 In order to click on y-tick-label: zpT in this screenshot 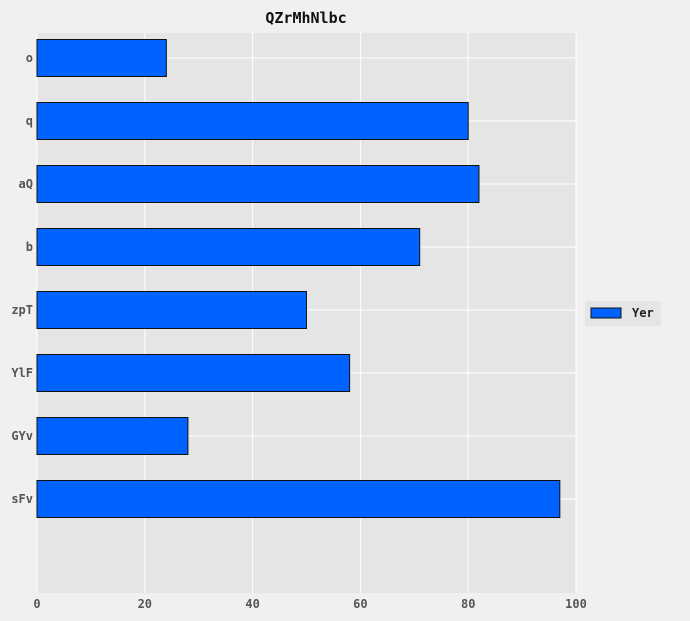, I will do `click(22, 310)`.